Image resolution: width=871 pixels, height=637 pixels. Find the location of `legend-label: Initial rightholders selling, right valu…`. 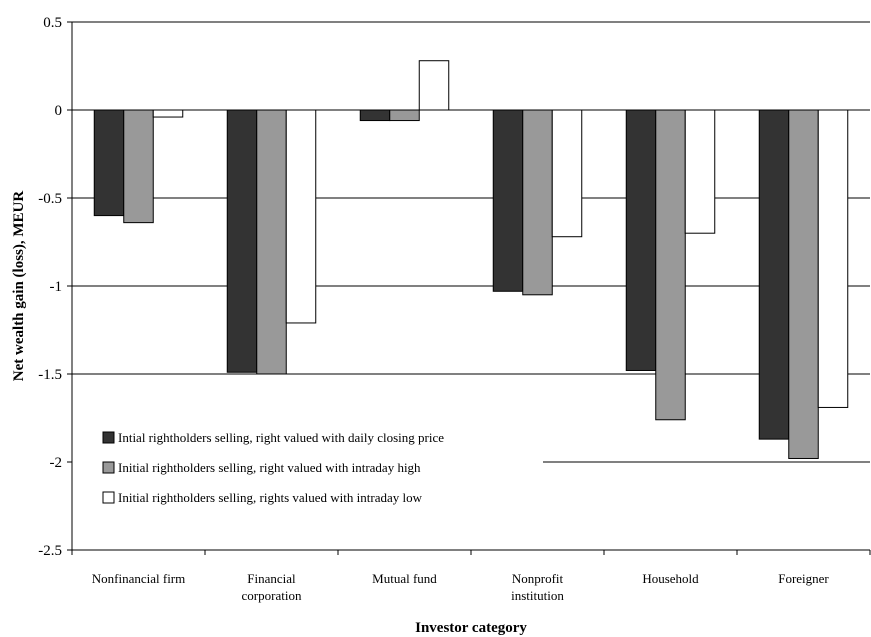

legend-label: Initial rightholders selling, right valu… is located at coordinates (269, 467).